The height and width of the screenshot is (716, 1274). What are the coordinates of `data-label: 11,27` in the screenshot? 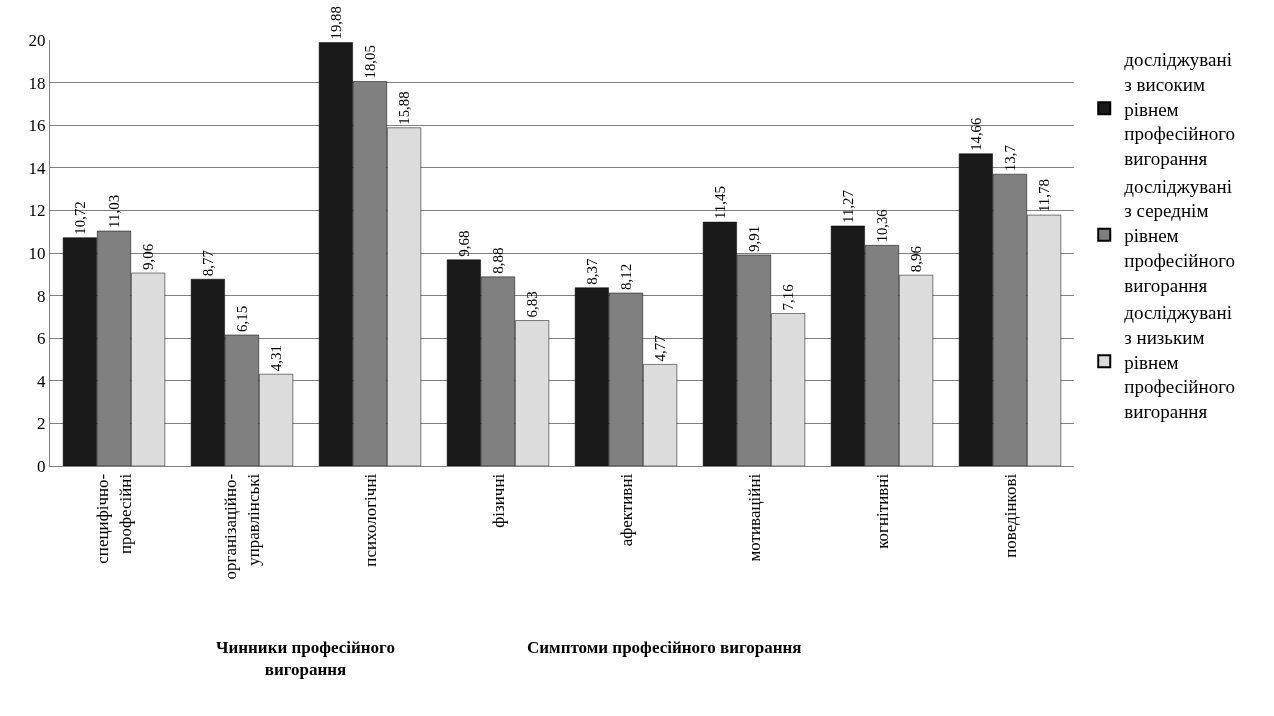 It's located at (847, 206).